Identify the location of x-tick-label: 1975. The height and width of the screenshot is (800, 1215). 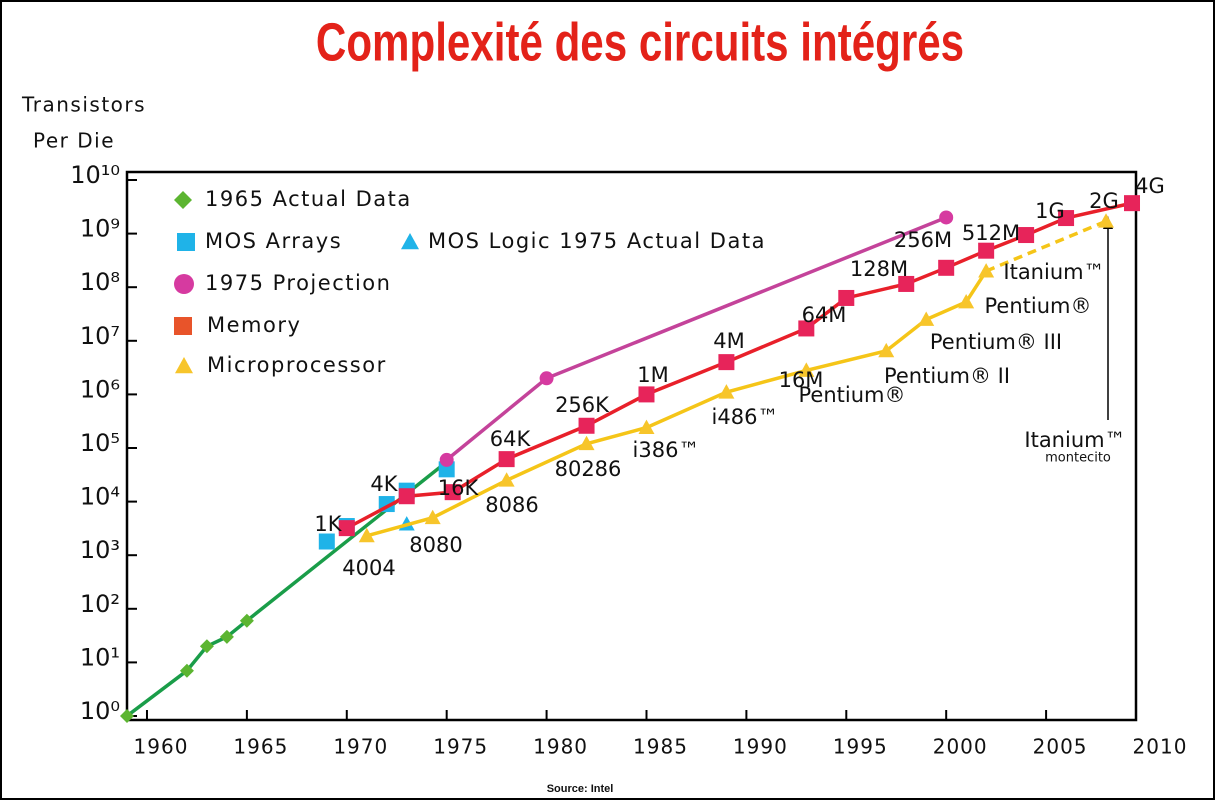
(460, 747).